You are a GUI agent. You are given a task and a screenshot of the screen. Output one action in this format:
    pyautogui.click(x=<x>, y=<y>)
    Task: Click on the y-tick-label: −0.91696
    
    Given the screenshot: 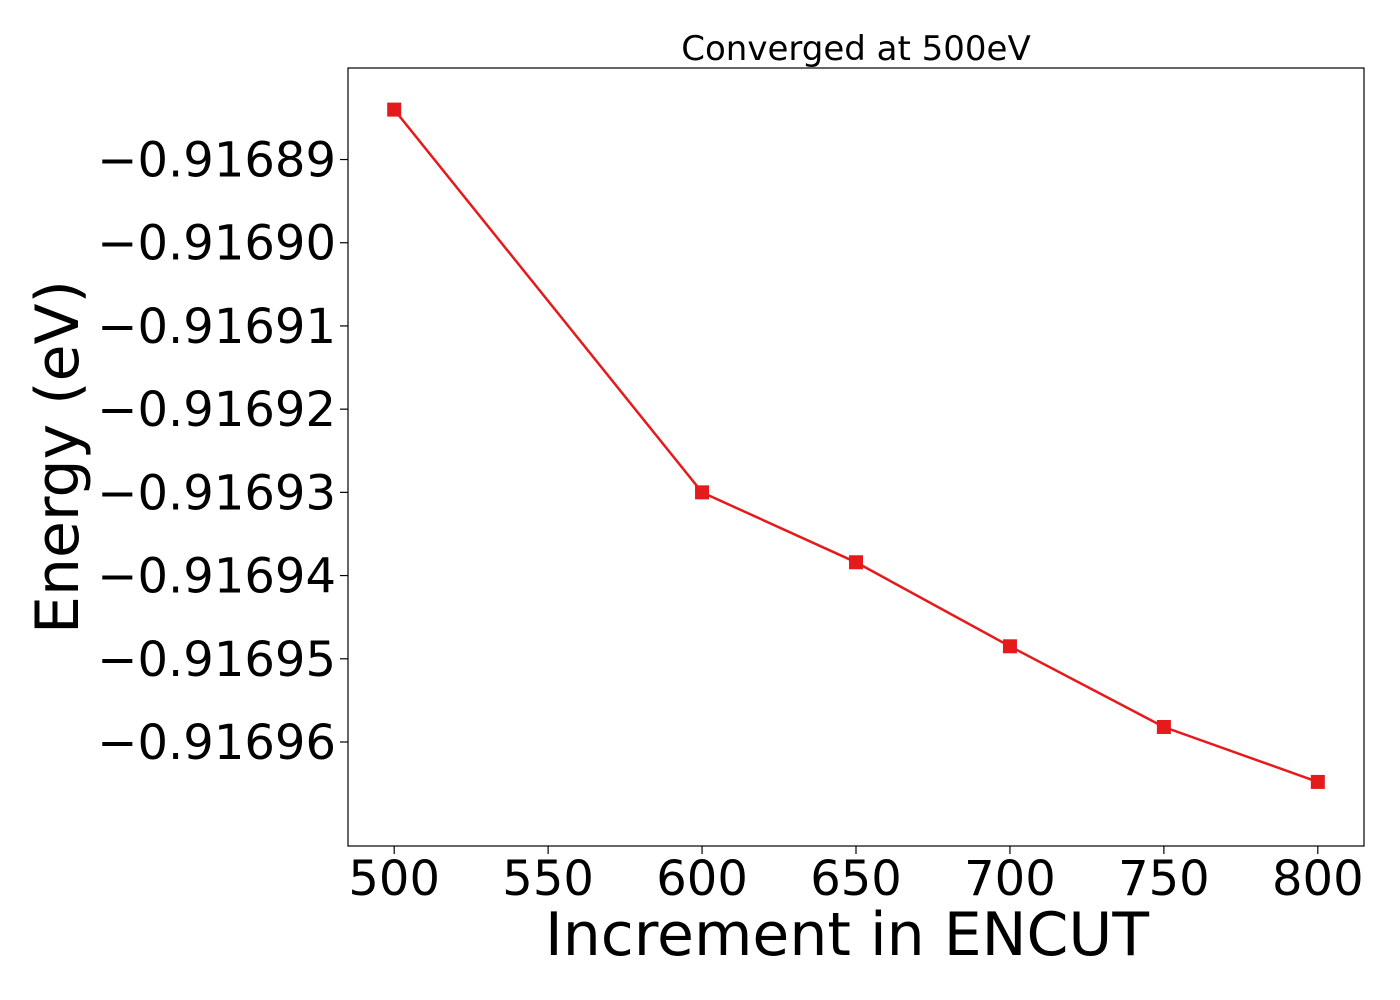 What is the action you would take?
    pyautogui.click(x=216, y=743)
    